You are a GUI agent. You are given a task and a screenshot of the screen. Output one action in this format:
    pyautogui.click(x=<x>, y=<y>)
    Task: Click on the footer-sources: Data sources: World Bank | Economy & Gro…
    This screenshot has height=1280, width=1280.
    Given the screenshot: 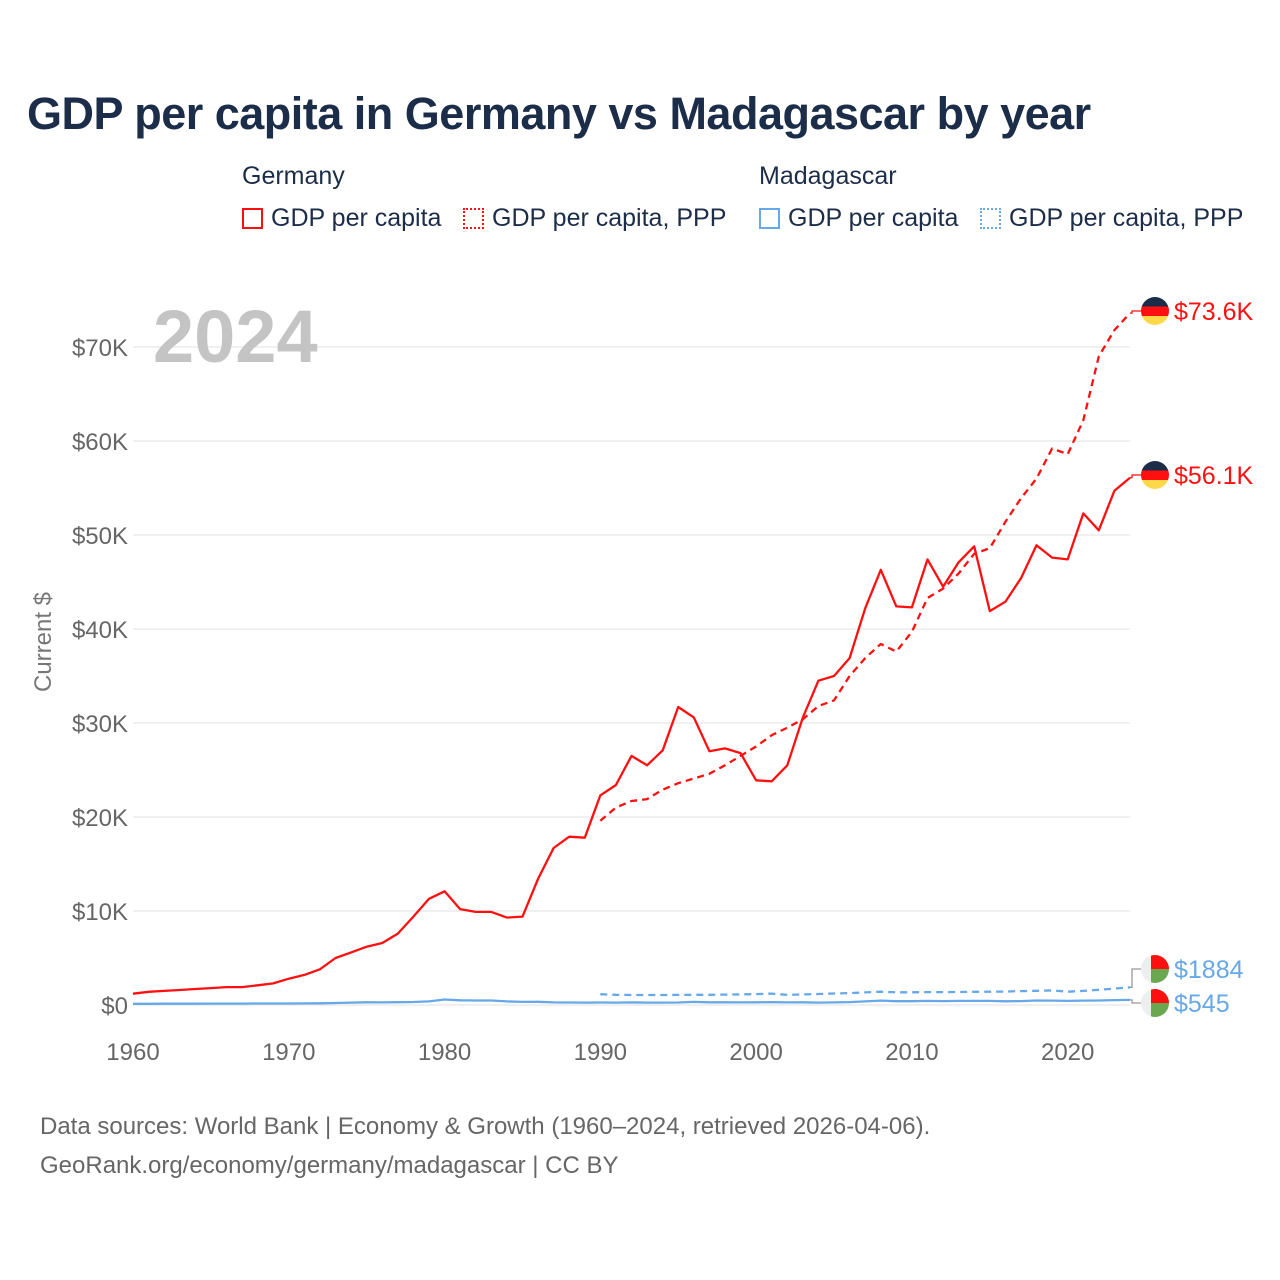 What is the action you would take?
    pyautogui.click(x=485, y=1126)
    